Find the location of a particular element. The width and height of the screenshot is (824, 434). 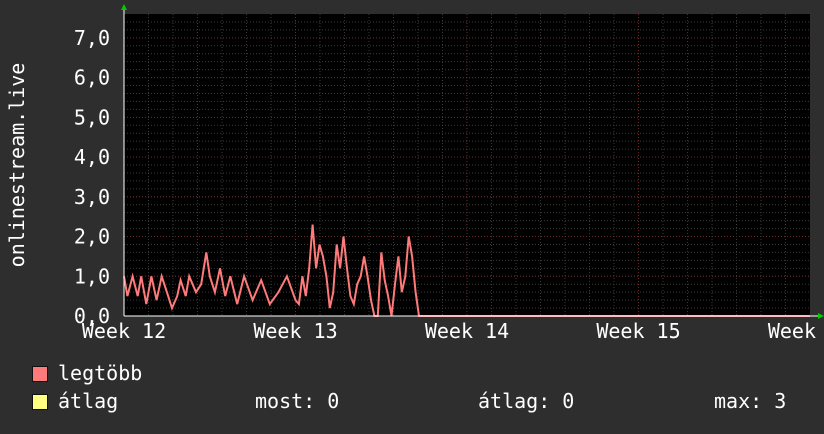

legend-swatch-avg is located at coordinates (40, 402).